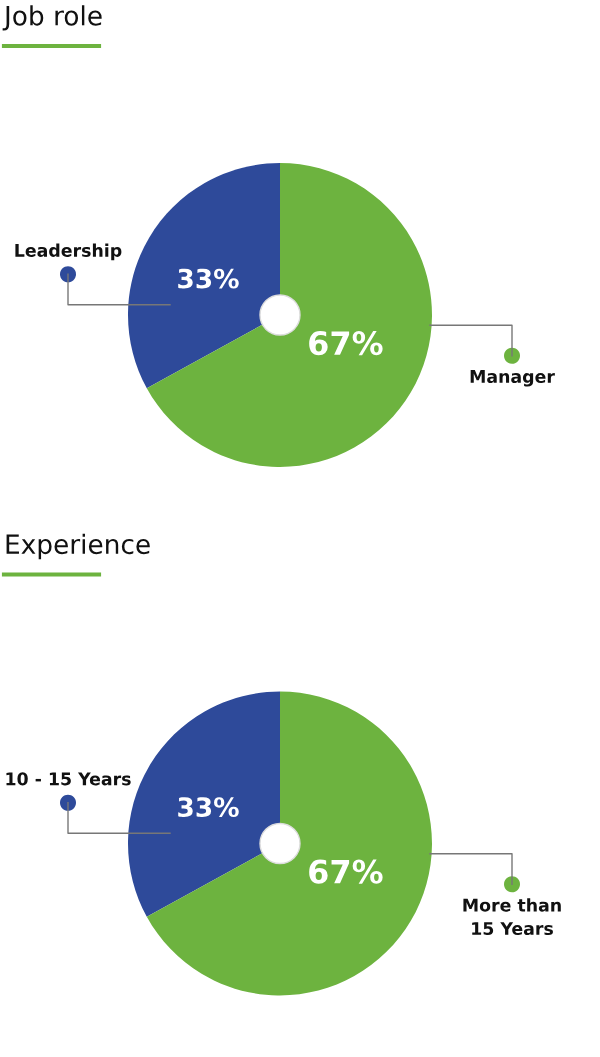 The height and width of the screenshot is (1057, 600). What do you see at coordinates (52, 18) in the screenshot?
I see `chart-title: Job role` at bounding box center [52, 18].